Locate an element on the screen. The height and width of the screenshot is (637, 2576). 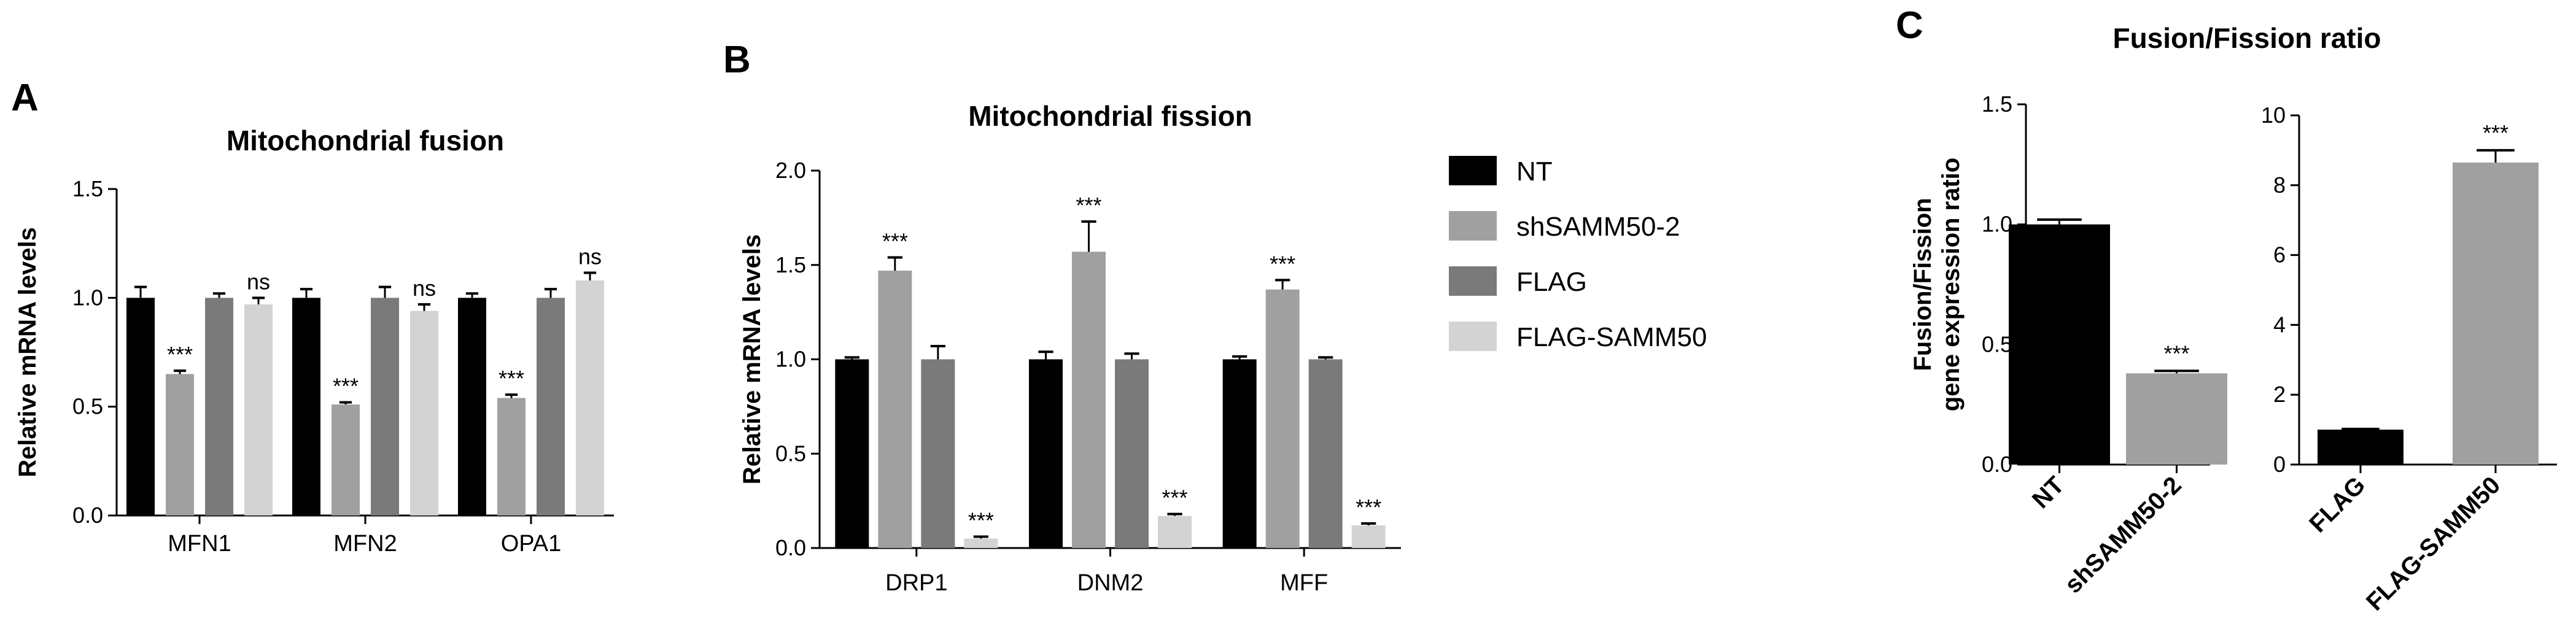
x-category-label: MFF is located at coordinates (1304, 583).